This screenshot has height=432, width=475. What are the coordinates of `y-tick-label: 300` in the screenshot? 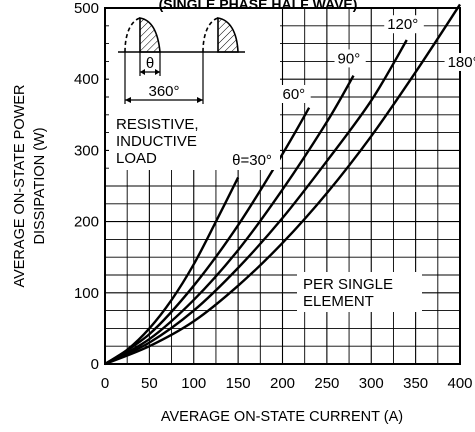 It's located at (86, 150).